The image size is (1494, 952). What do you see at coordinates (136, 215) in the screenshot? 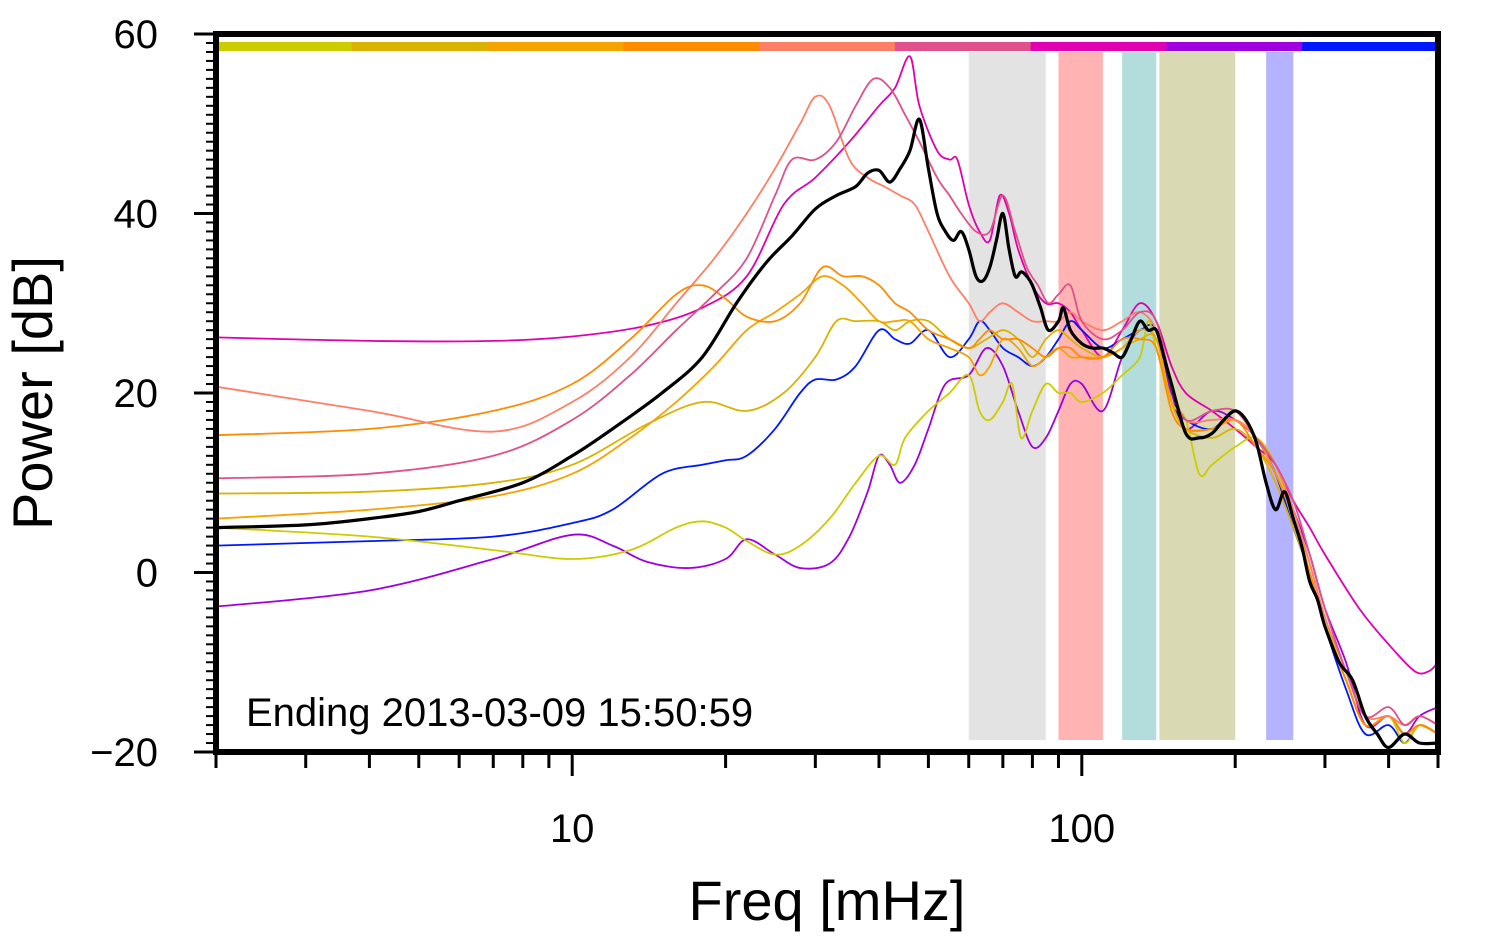
I see `y-tick-label: 40` at bounding box center [136, 215].